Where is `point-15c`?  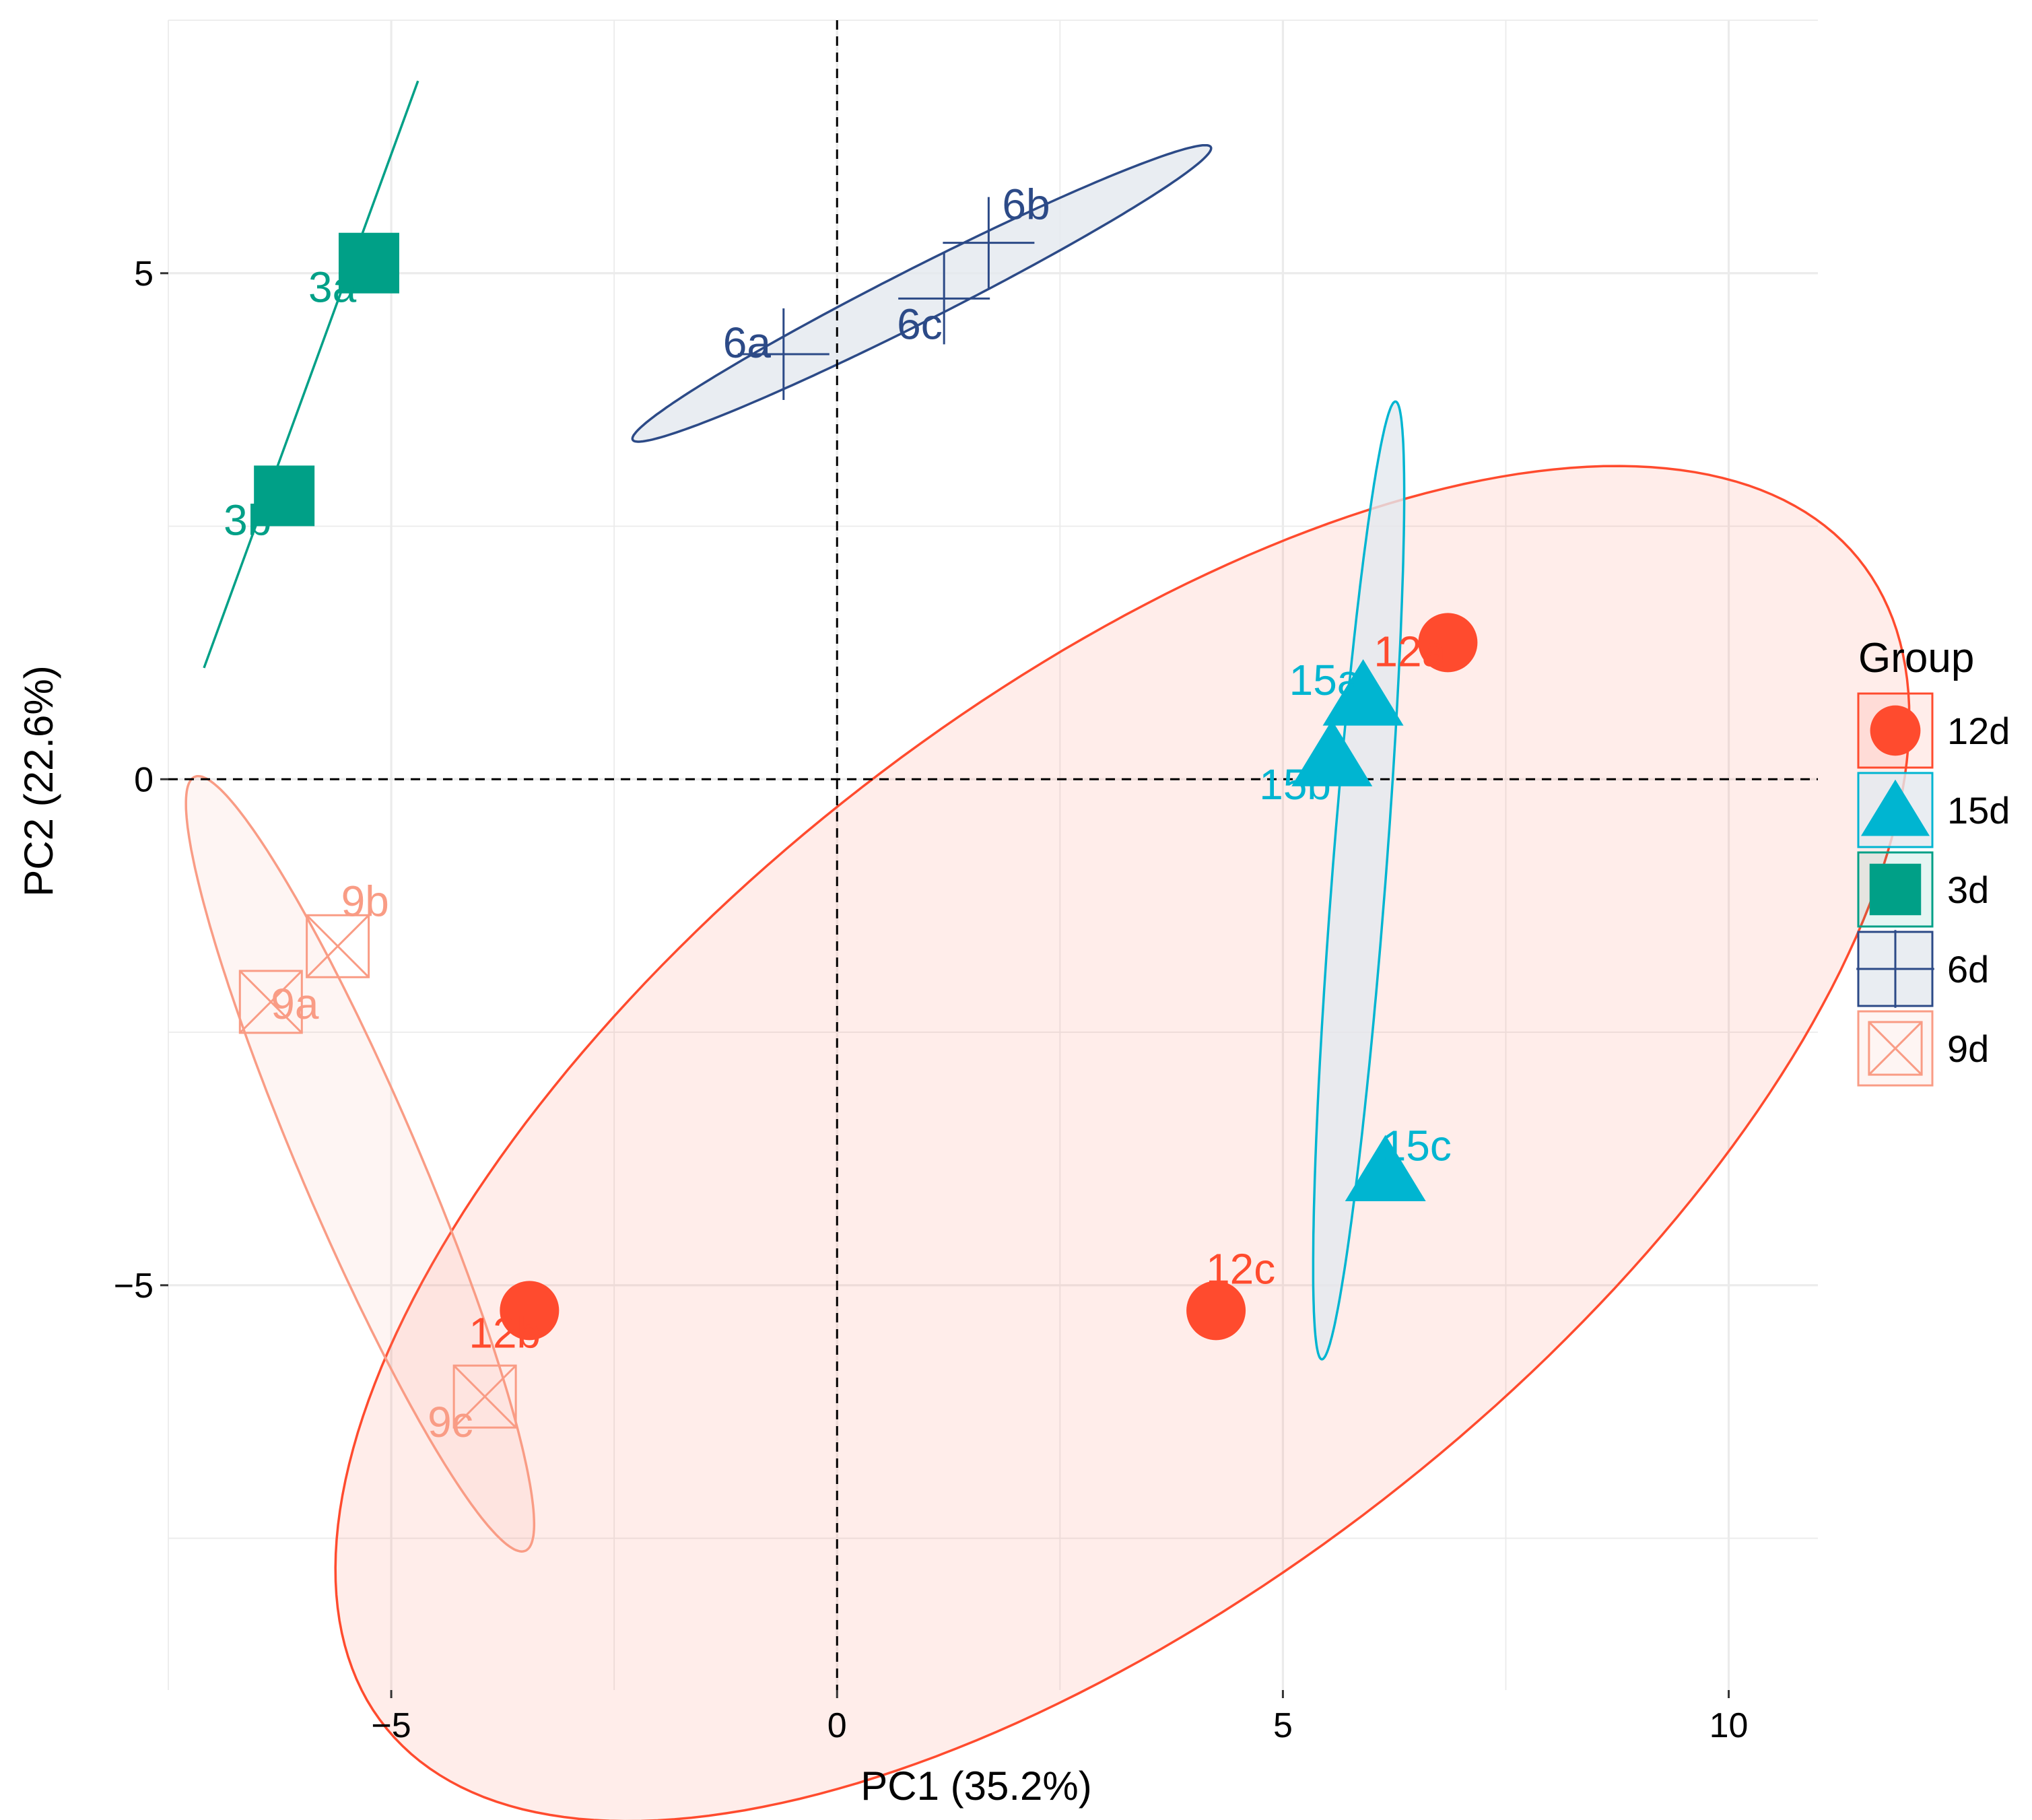
point-15c is located at coordinates (1386, 1169).